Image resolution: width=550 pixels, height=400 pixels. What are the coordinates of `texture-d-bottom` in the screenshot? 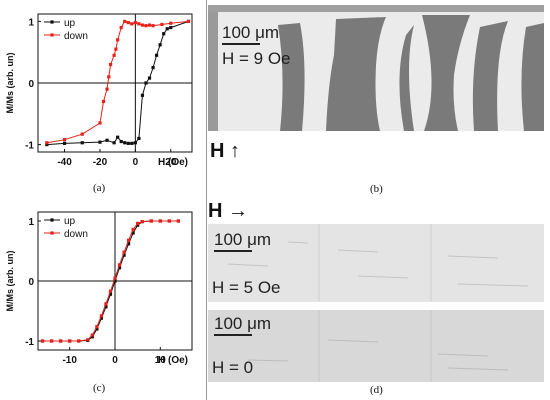 It's located at (376, 346).